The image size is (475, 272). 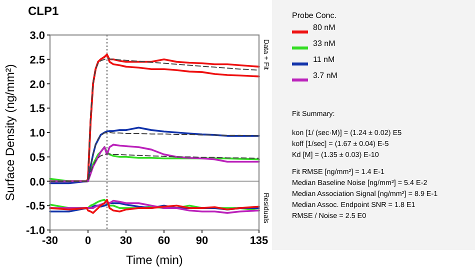 I want to click on x-axis-title: Time (min), so click(x=154, y=260).